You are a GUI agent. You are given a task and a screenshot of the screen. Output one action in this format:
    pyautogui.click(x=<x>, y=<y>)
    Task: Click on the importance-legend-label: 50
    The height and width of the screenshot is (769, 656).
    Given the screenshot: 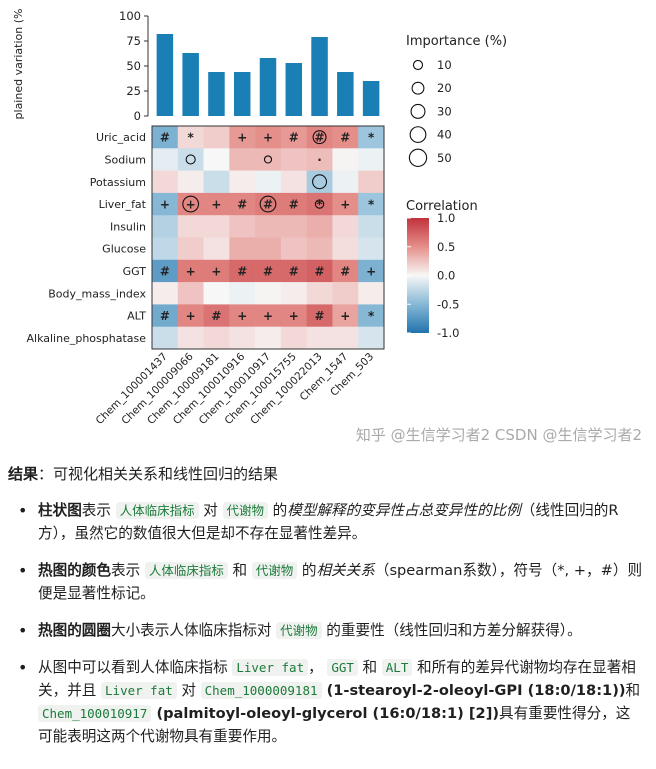 What is the action you would take?
    pyautogui.click(x=444, y=158)
    